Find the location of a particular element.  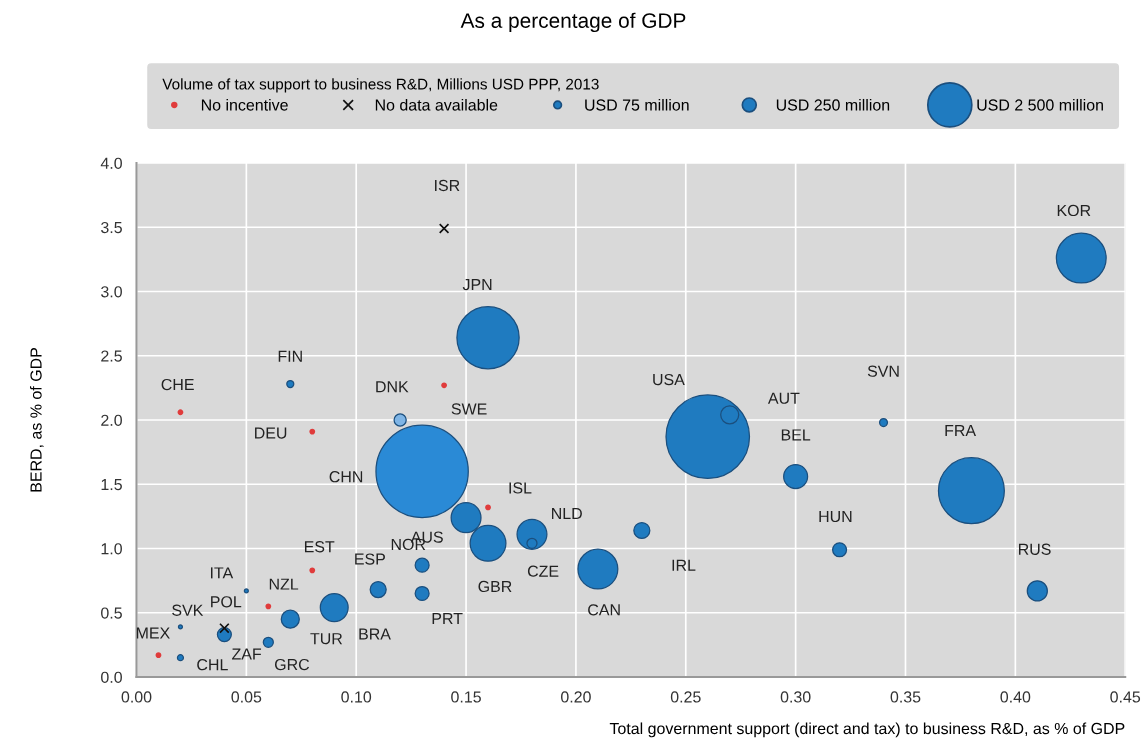

annotation: HUN is located at coordinates (835, 516).